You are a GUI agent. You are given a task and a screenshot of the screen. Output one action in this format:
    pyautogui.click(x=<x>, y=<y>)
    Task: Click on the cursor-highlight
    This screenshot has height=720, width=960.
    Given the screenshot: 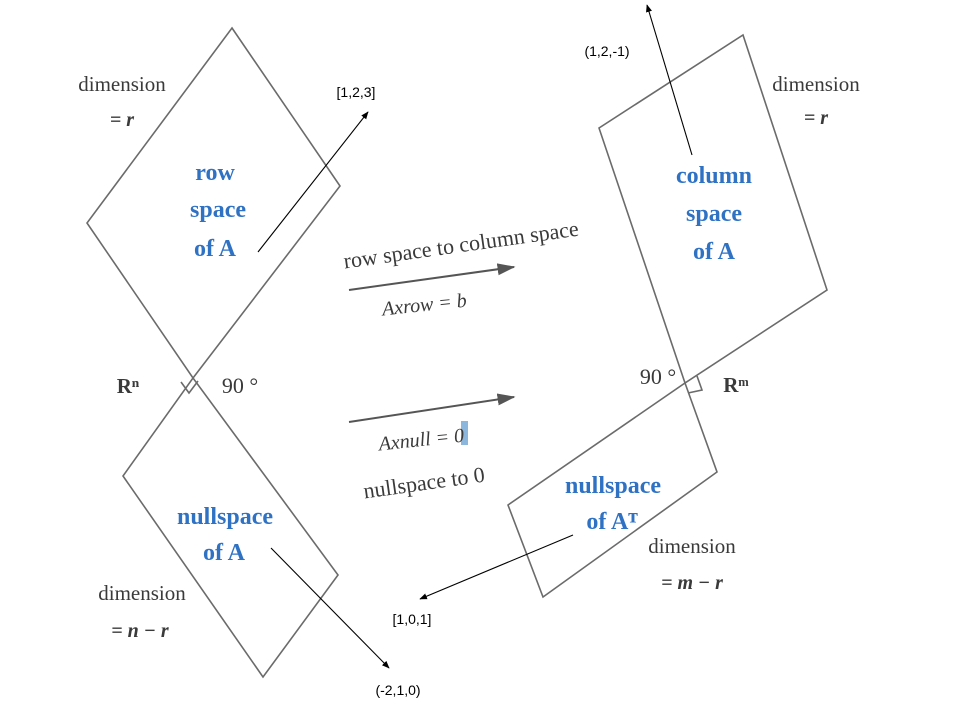 What is the action you would take?
    pyautogui.click(x=464, y=433)
    